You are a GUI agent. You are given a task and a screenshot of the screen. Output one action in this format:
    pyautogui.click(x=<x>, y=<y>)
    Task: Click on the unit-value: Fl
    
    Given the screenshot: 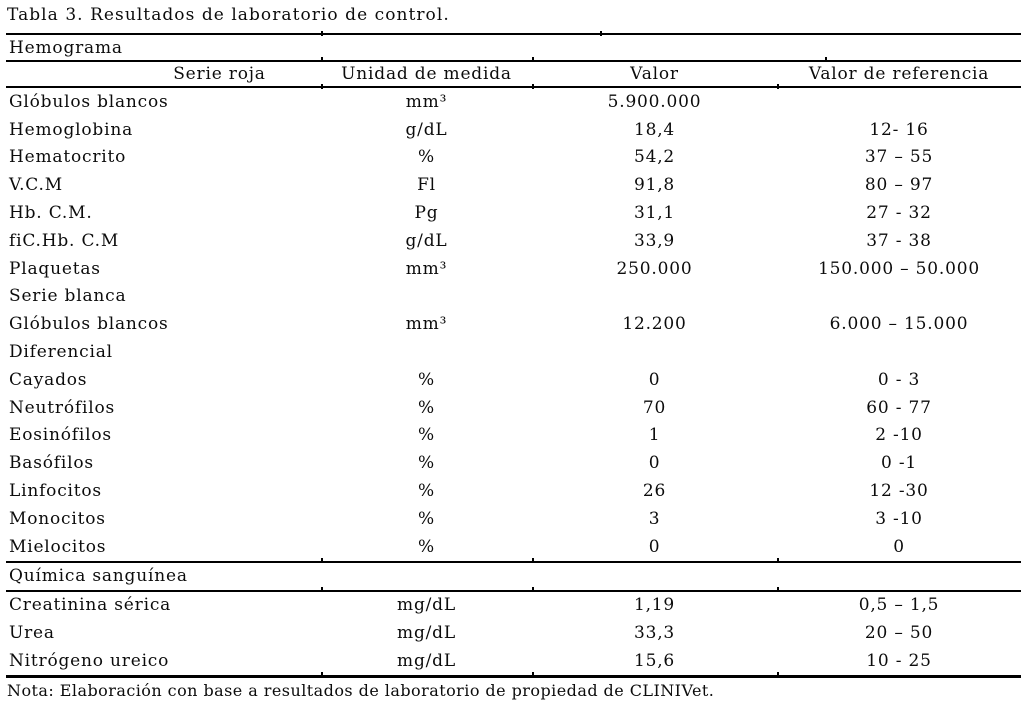 What is the action you would take?
    pyautogui.click(x=426, y=185)
    